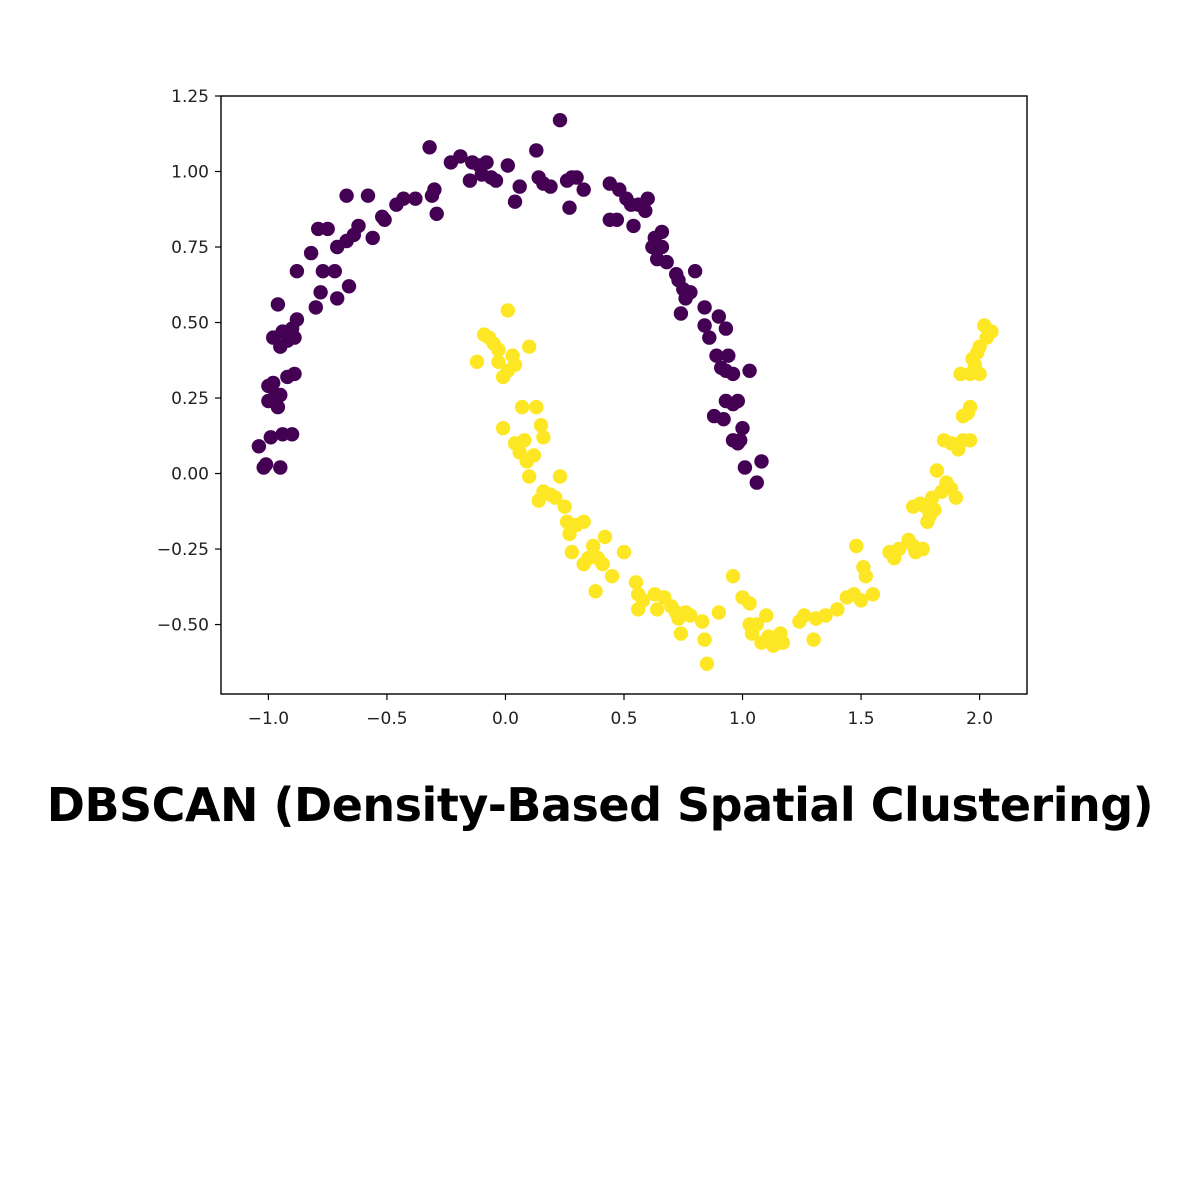 This screenshot has height=1200, width=1200. I want to click on y-tick-label: 1.00, so click(190, 173).